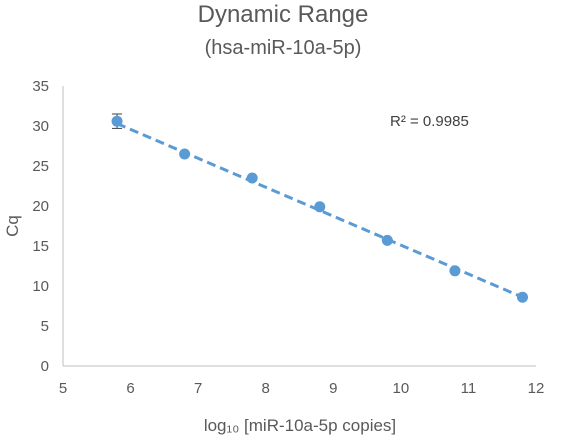 The height and width of the screenshot is (439, 566). Describe the element at coordinates (63, 388) in the screenshot. I see `x-tick-label: 5` at that location.